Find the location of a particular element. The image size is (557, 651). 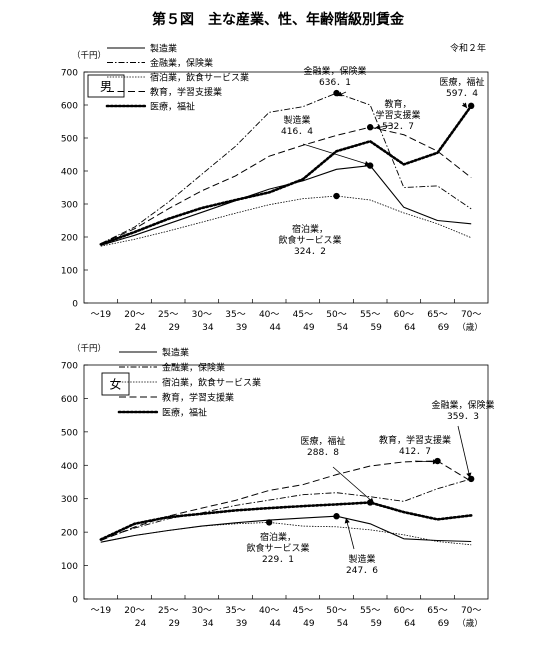

annotation-text: 製造業 is located at coordinates (361, 559).